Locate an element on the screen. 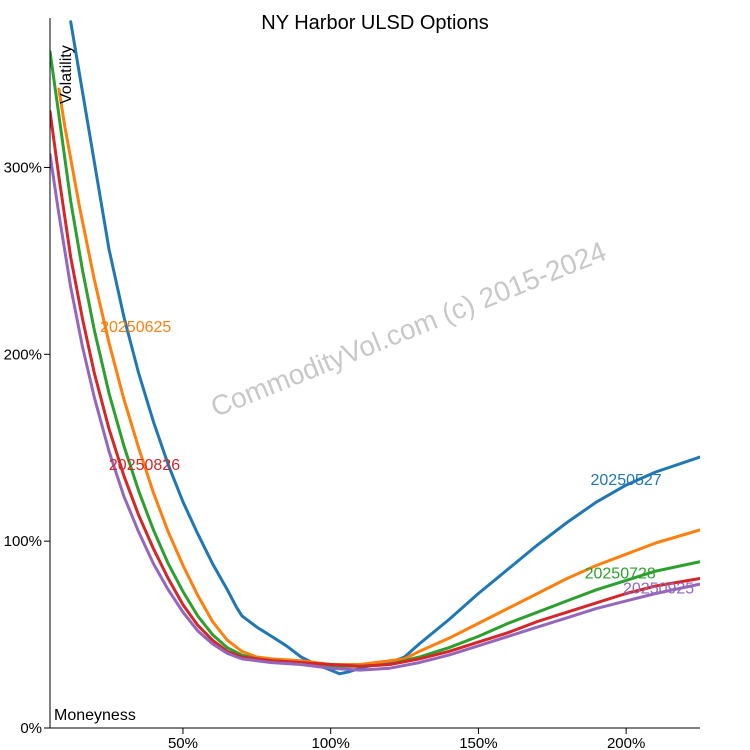 The image size is (750, 750). y-tick-label: 200% is located at coordinates (23, 354).